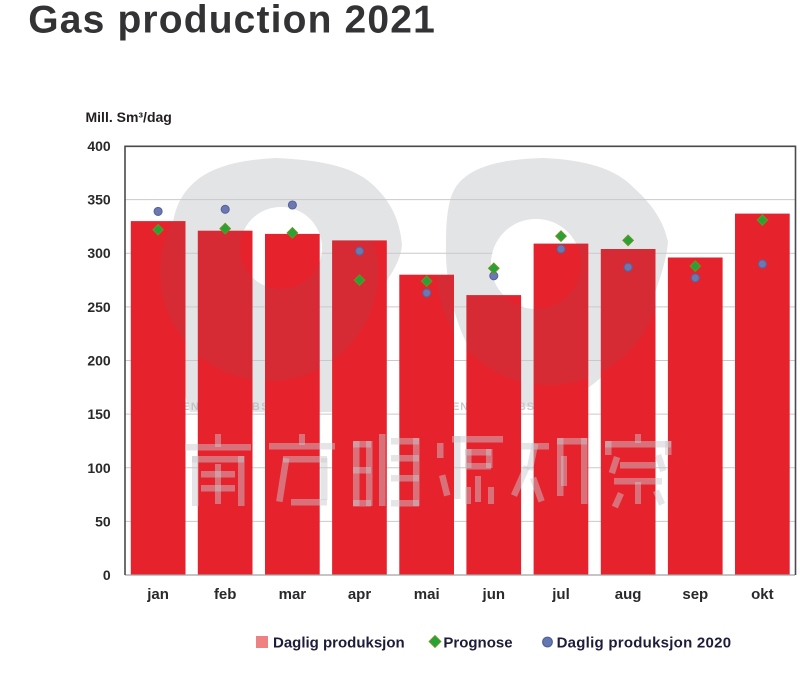 This screenshot has width=800, height=679. What do you see at coordinates (99, 307) in the screenshot?
I see `svg-text: 250` at bounding box center [99, 307].